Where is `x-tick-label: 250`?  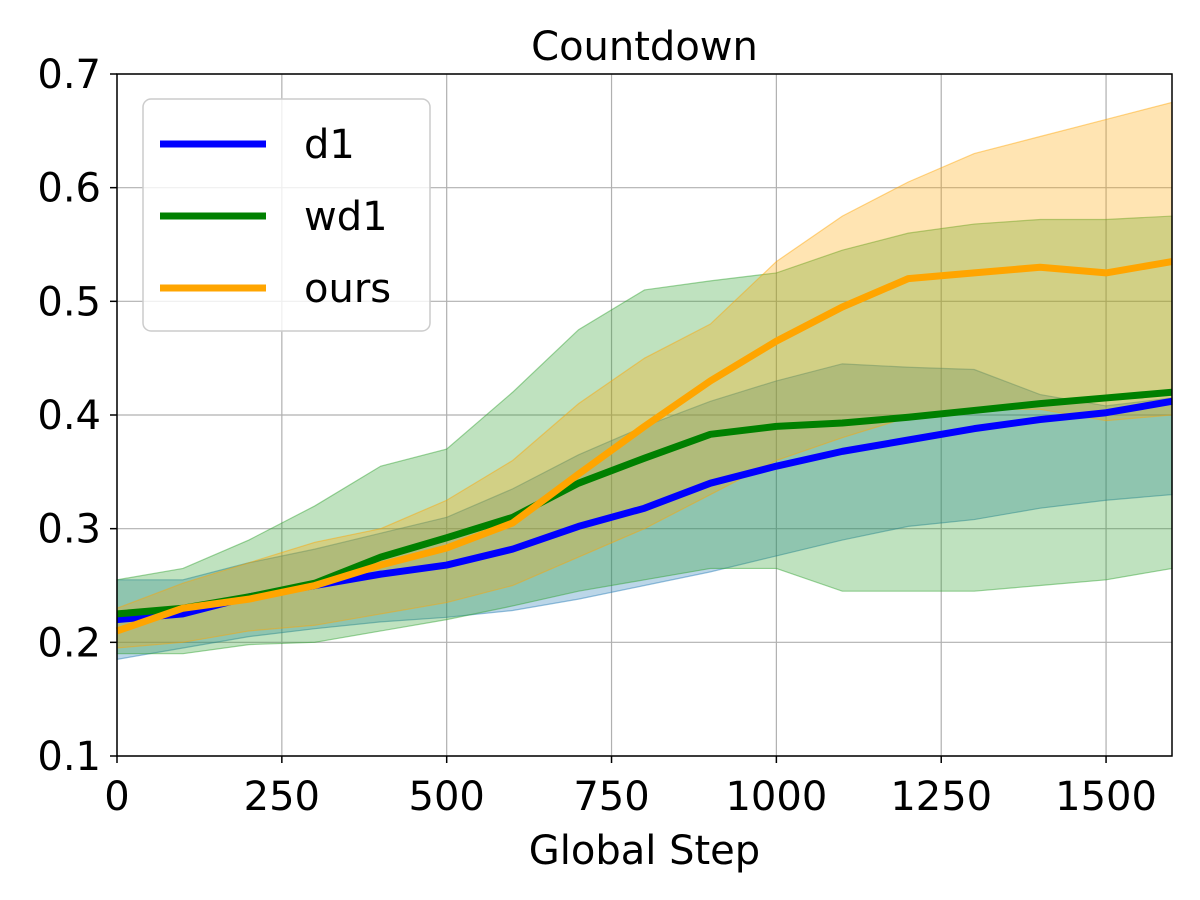
x-tick-label: 250 is located at coordinates (282, 797).